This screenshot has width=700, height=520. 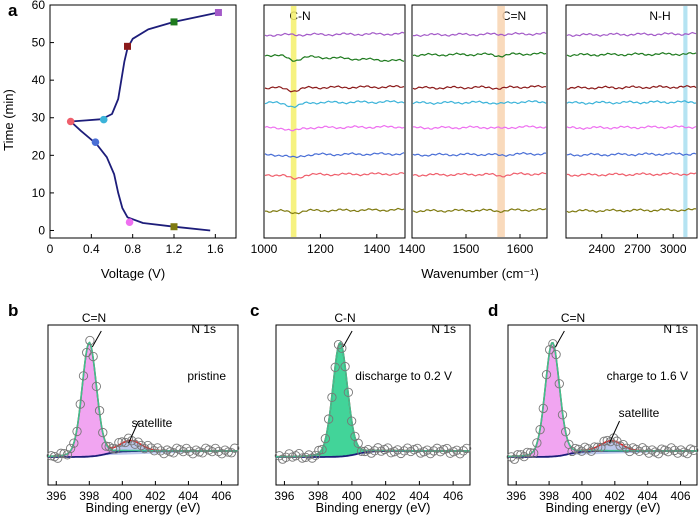 What do you see at coordinates (631, 154) in the screenshot?
I see `a4-series-blue` at bounding box center [631, 154].